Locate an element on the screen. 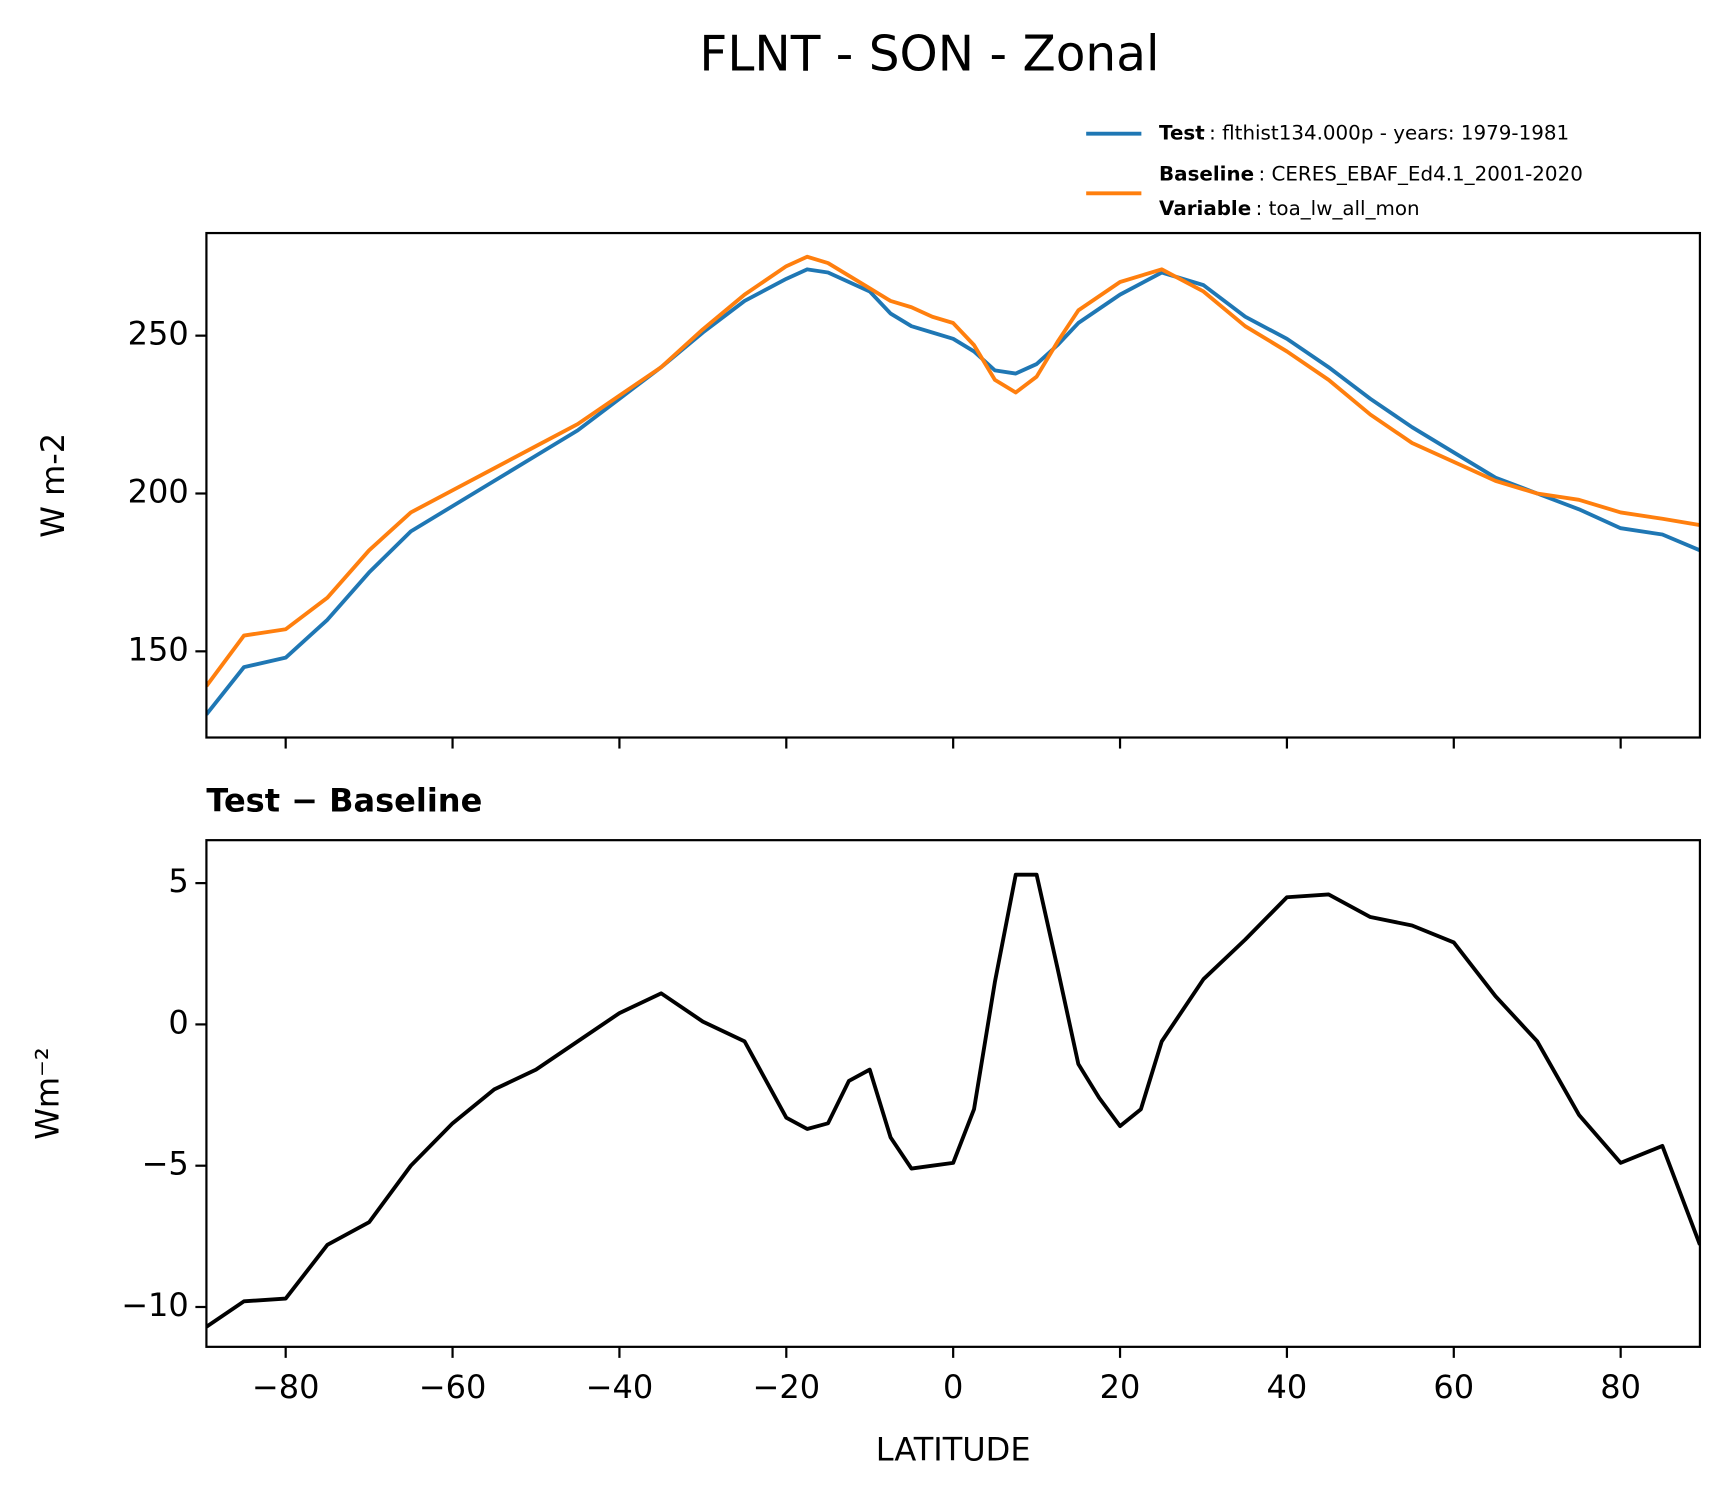  legend-entry: Variable: toa_lw_all_mon is located at coordinates (1289, 207).